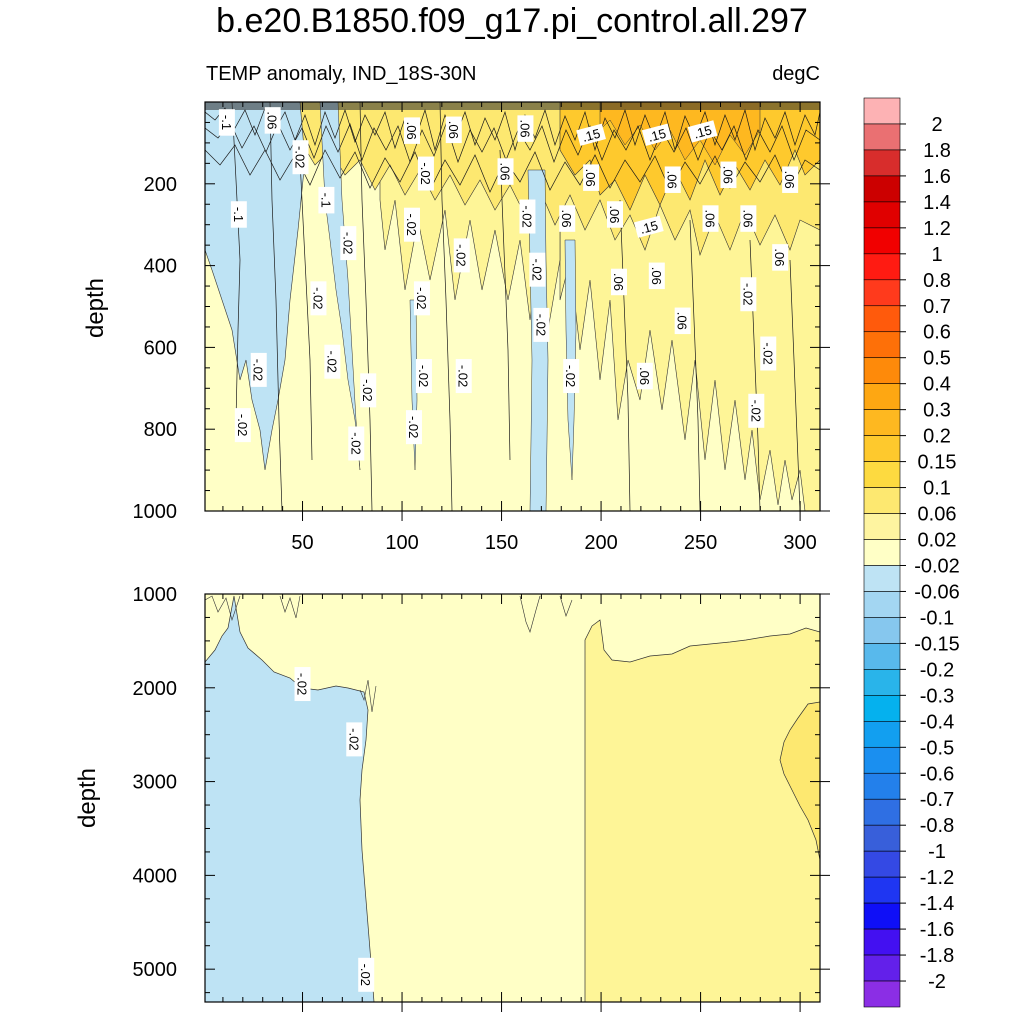 Image resolution: width=1024 pixels, height=1024 pixels. What do you see at coordinates (937, 463) in the screenshot?
I see `colorbar-label: 0.15` at bounding box center [937, 463].